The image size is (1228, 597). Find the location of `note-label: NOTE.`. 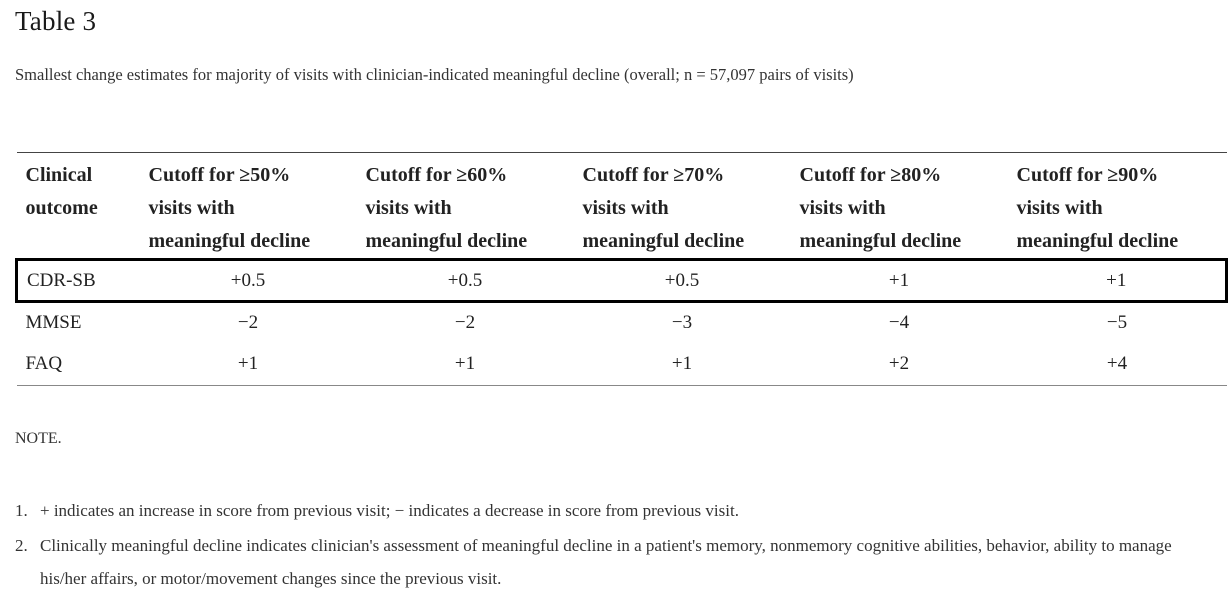

note-label: NOTE. is located at coordinates (38, 438).